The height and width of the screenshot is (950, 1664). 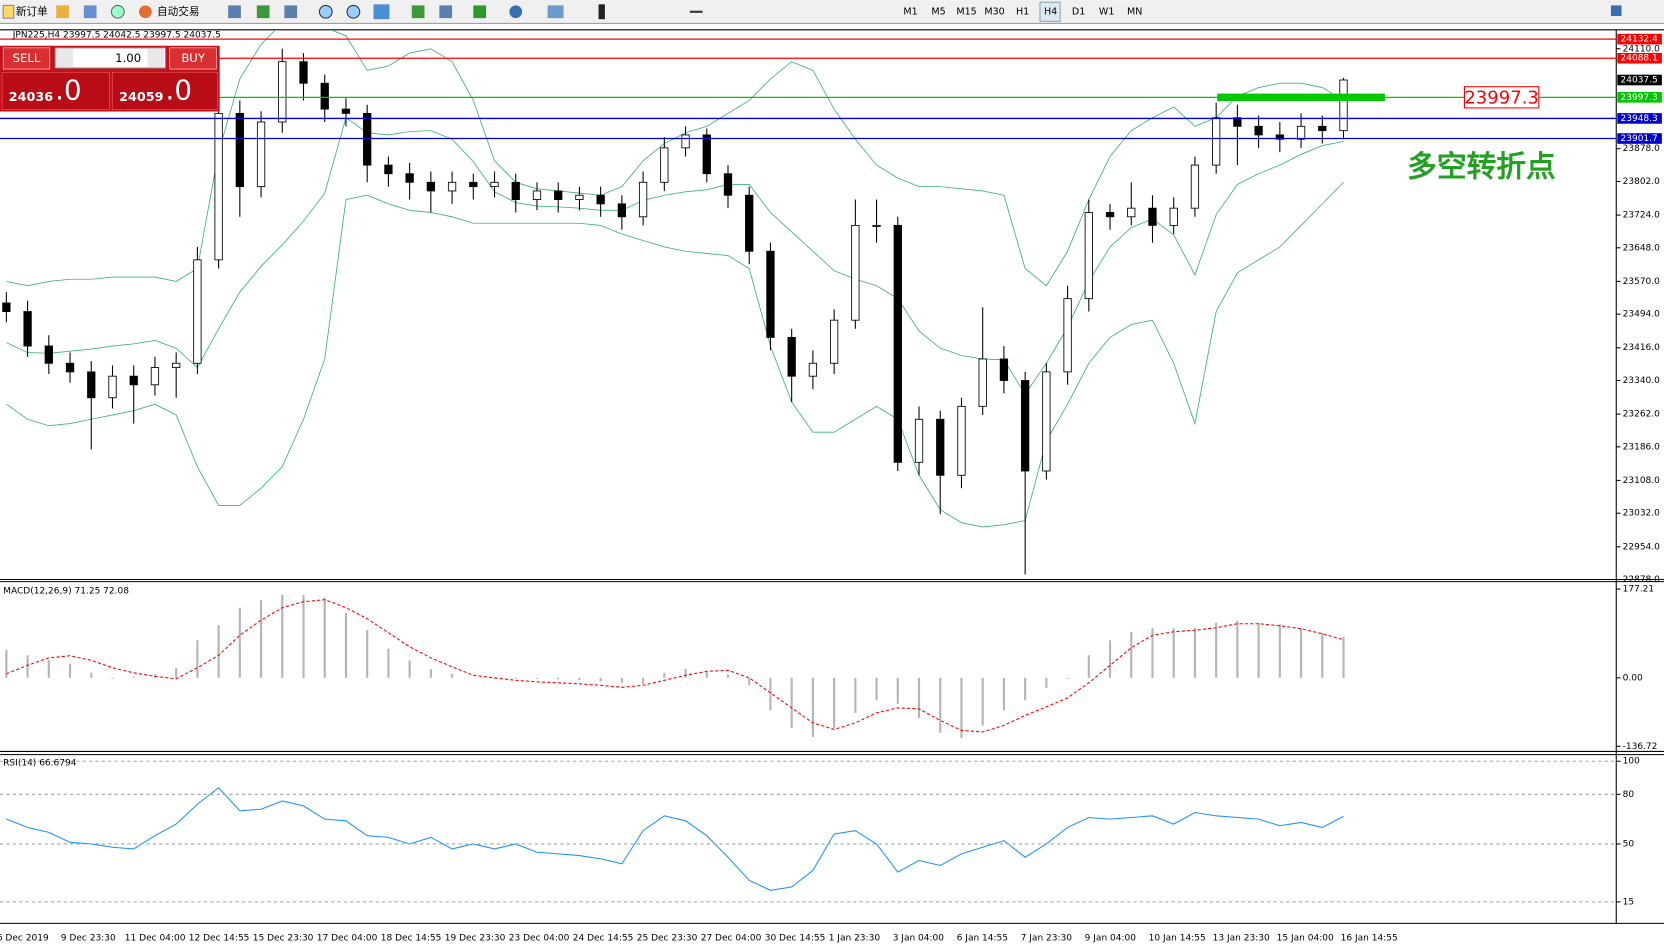 I want to click on timeframe-button: W1, so click(x=1107, y=11).